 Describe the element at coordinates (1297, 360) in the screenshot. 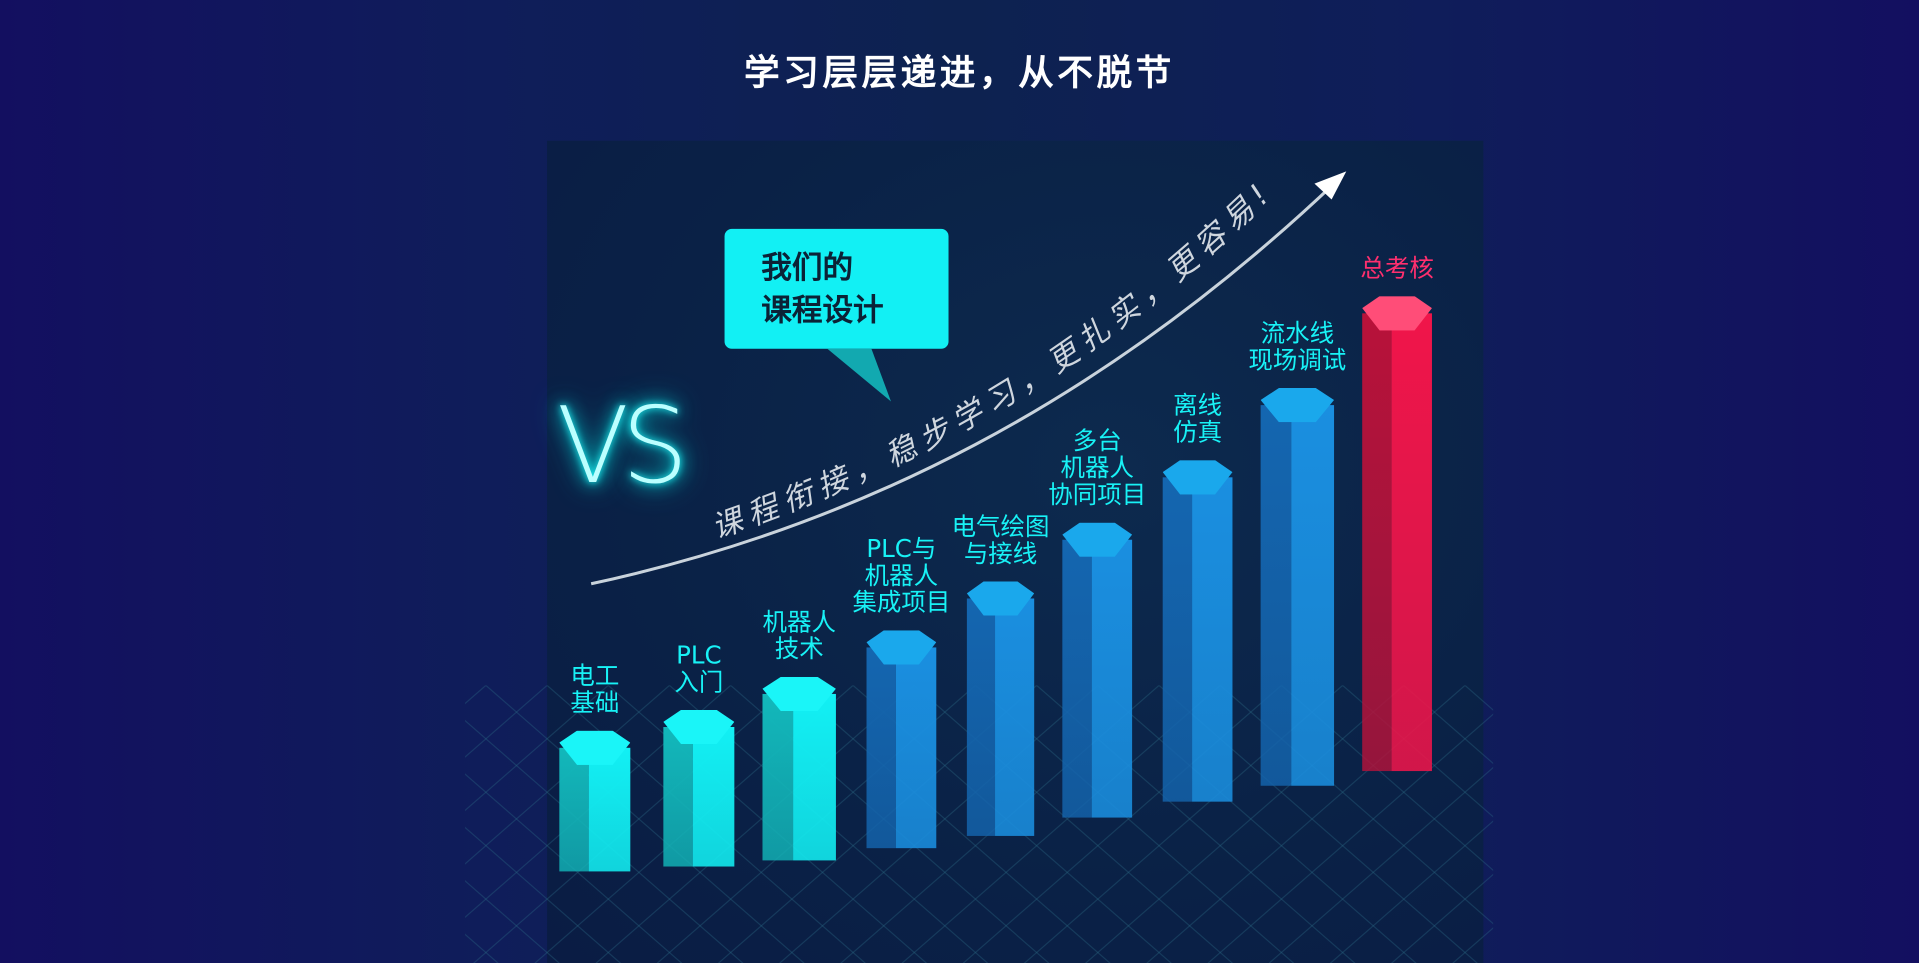

I see `stage-label-line: 现场调试` at that location.